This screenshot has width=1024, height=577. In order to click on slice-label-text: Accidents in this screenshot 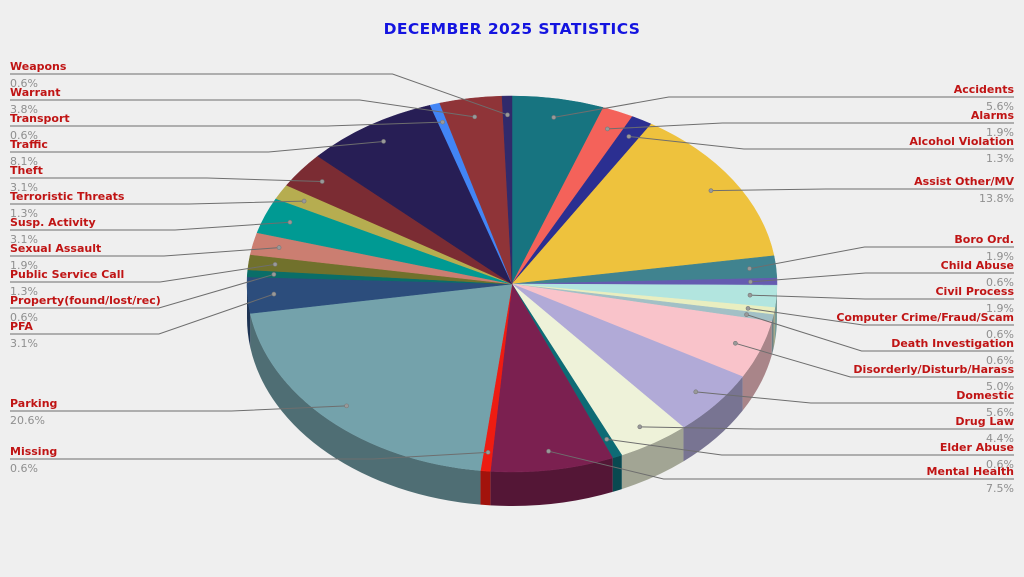, I will do `click(983, 89)`.